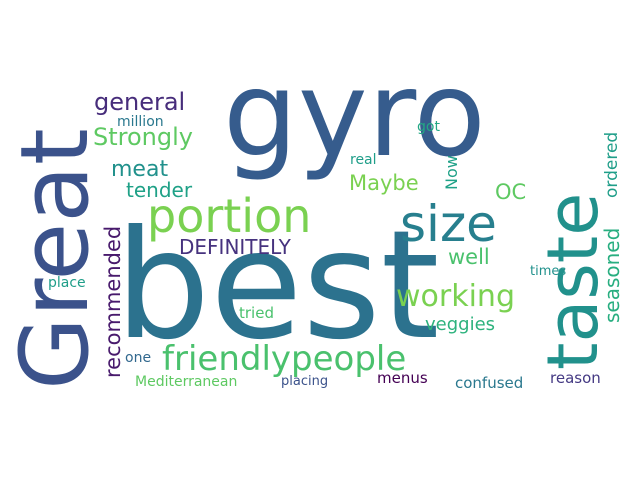  What do you see at coordinates (229, 216) in the screenshot?
I see `word-portion: portion` at bounding box center [229, 216].